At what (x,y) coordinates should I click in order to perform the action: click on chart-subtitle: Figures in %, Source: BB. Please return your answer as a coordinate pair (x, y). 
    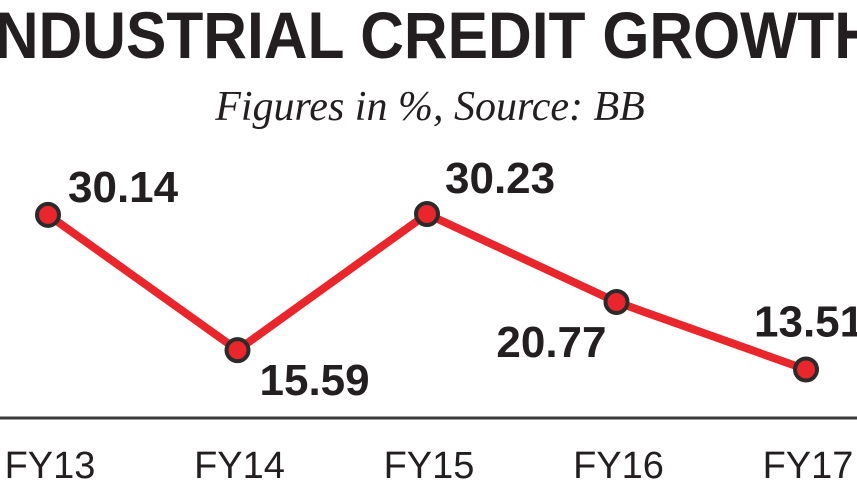
    Looking at the image, I should click on (429, 107).